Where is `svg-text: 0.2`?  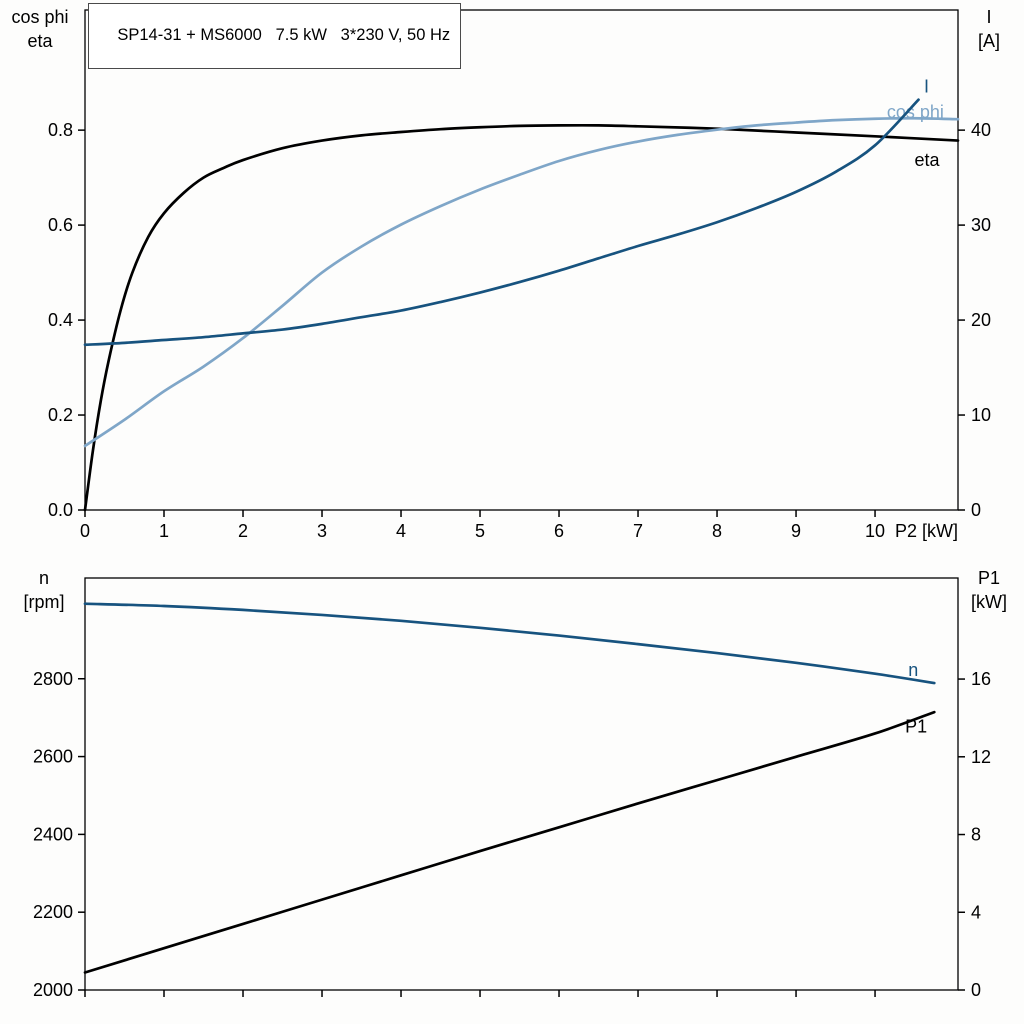
svg-text: 0.2 is located at coordinates (60, 415).